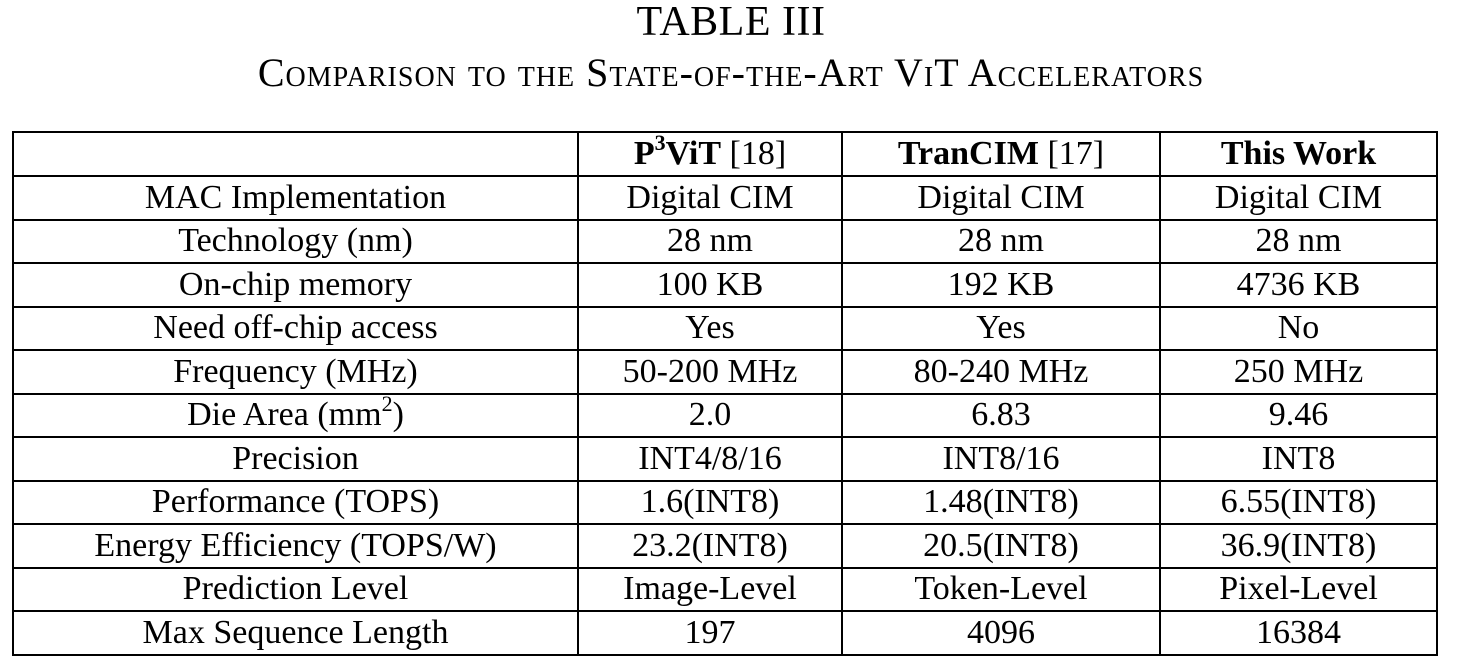 The image size is (1462, 668). I want to click on cell-this-work: INT8, so click(1298, 459).